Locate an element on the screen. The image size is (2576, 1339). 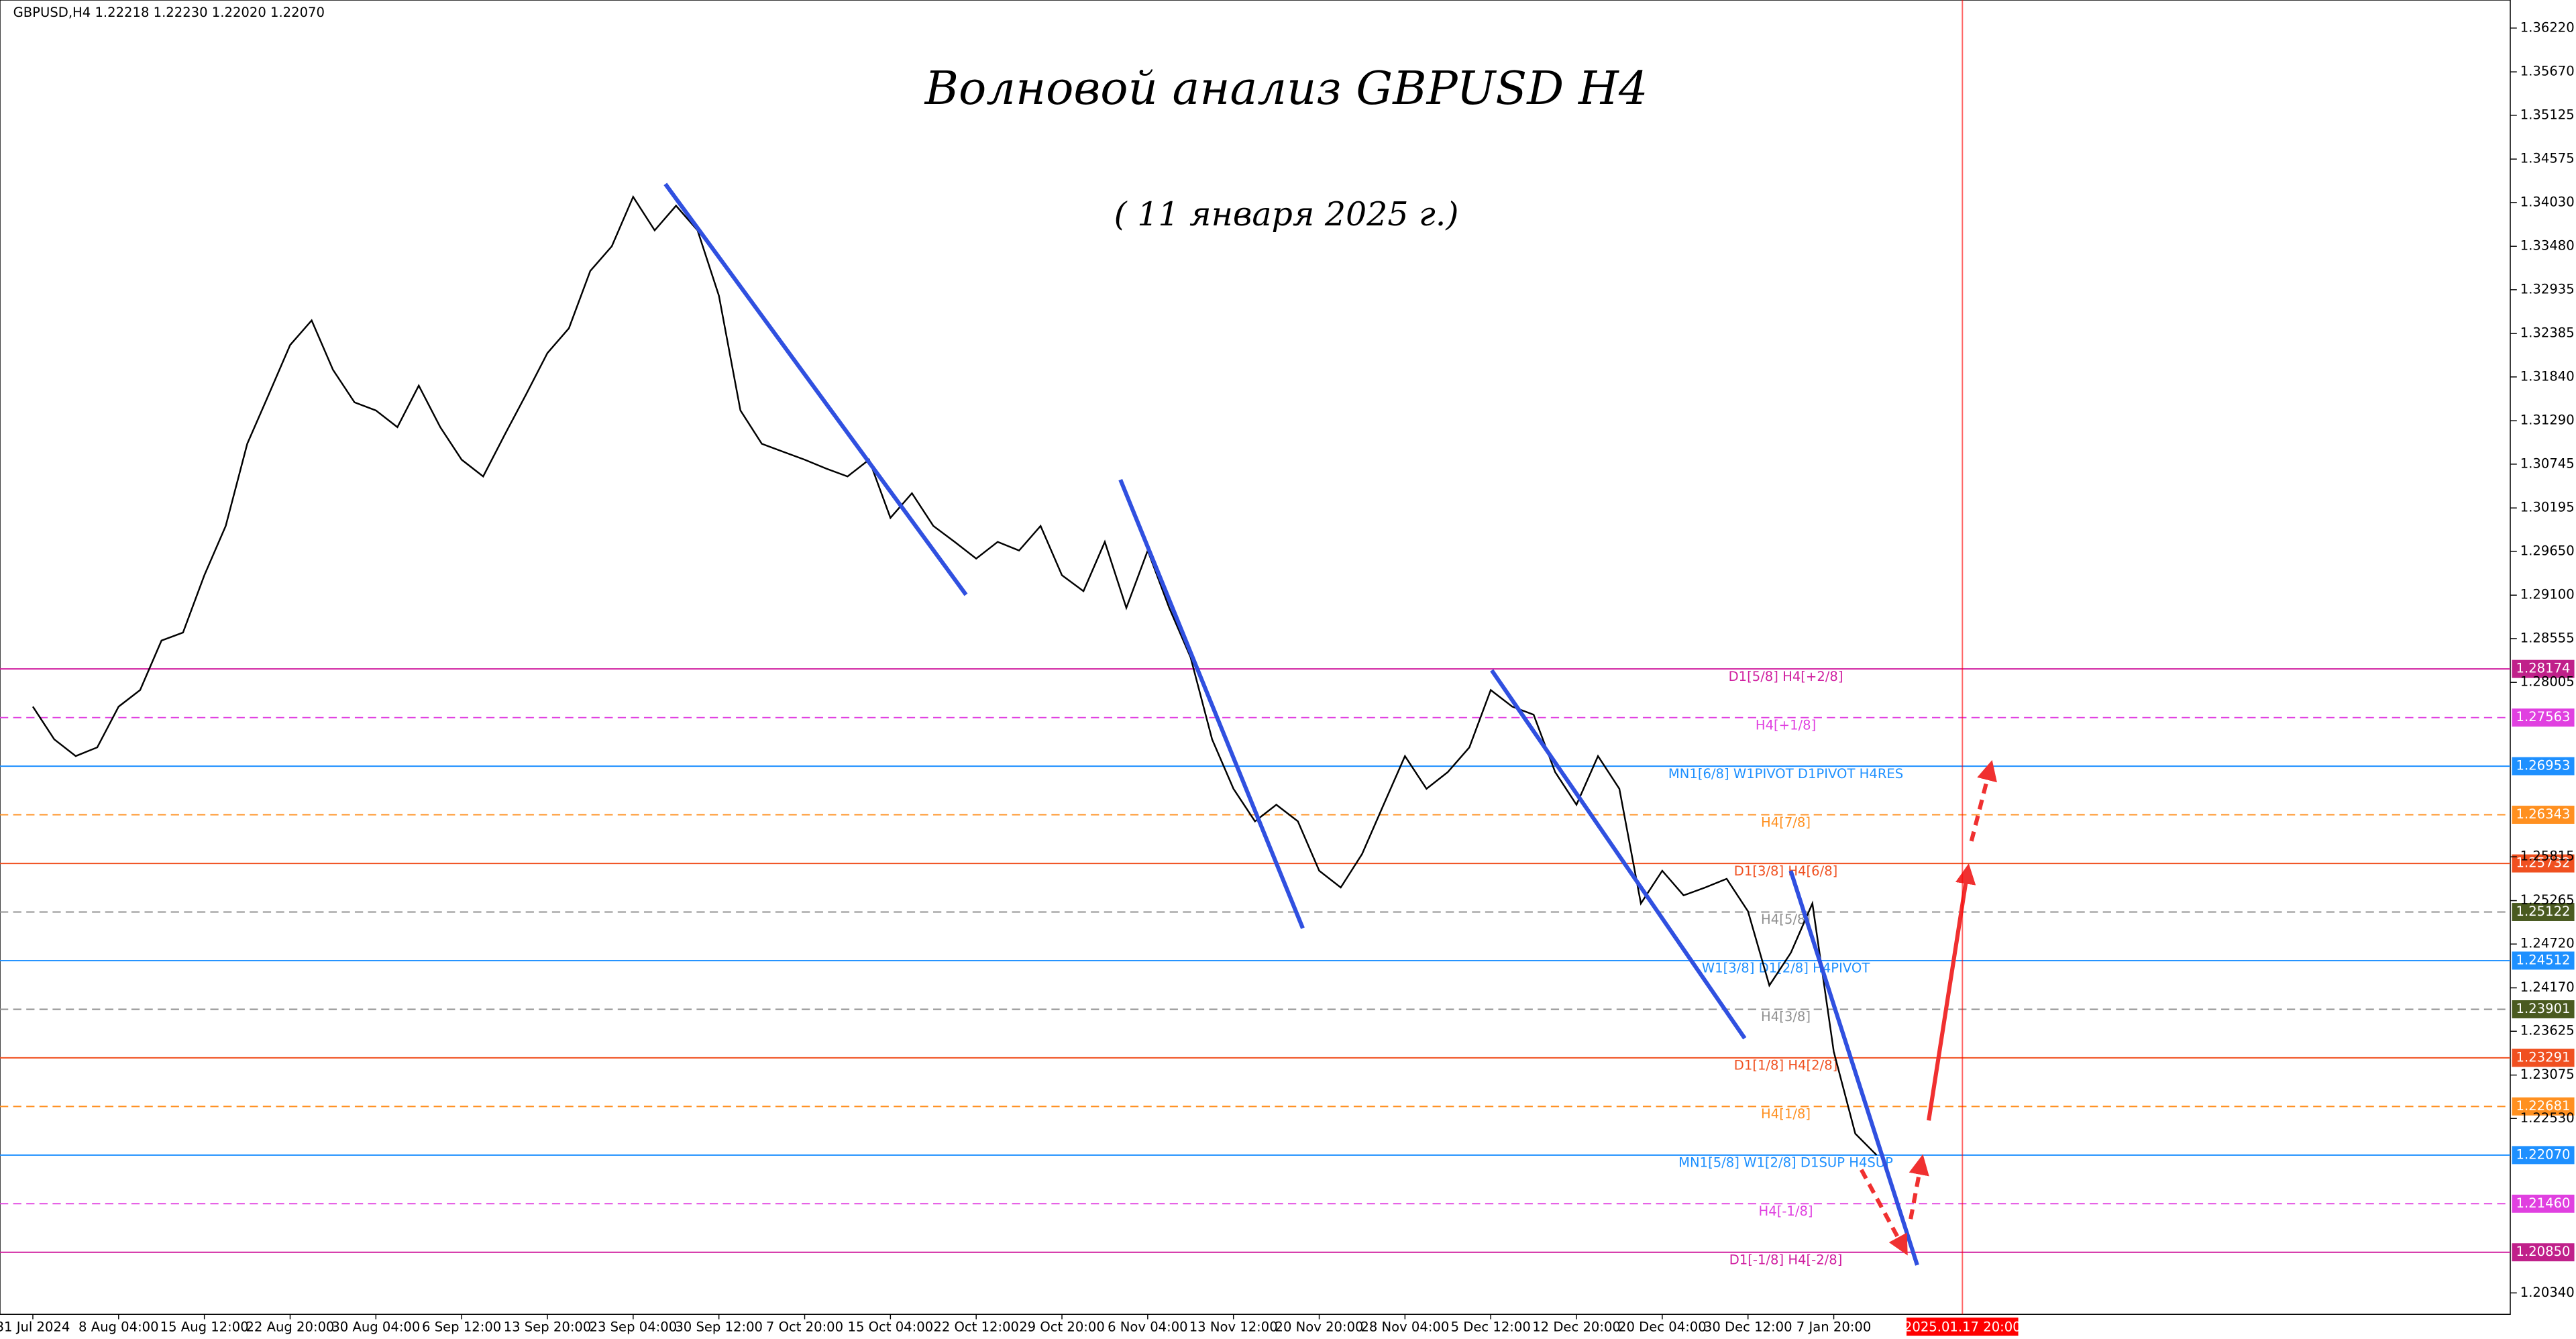
x-tick-label: 6 Sep 12:00 is located at coordinates (461, 1326).